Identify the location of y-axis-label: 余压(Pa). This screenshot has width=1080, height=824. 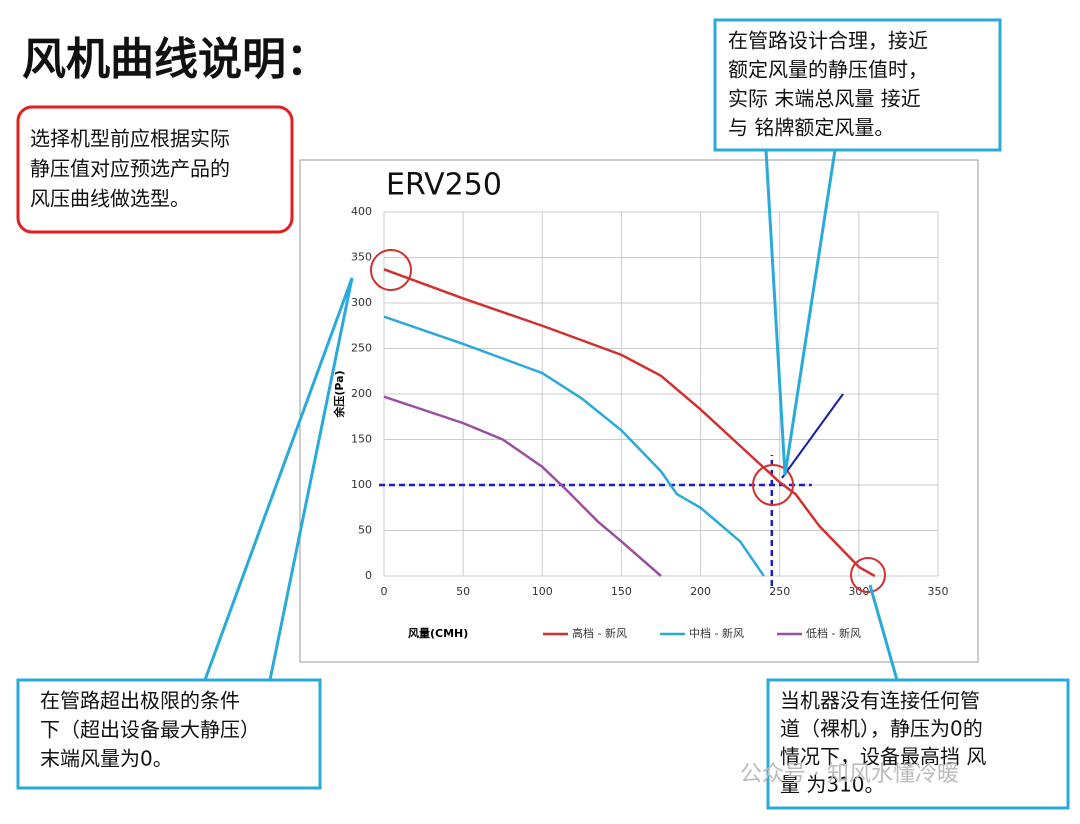
(339, 394).